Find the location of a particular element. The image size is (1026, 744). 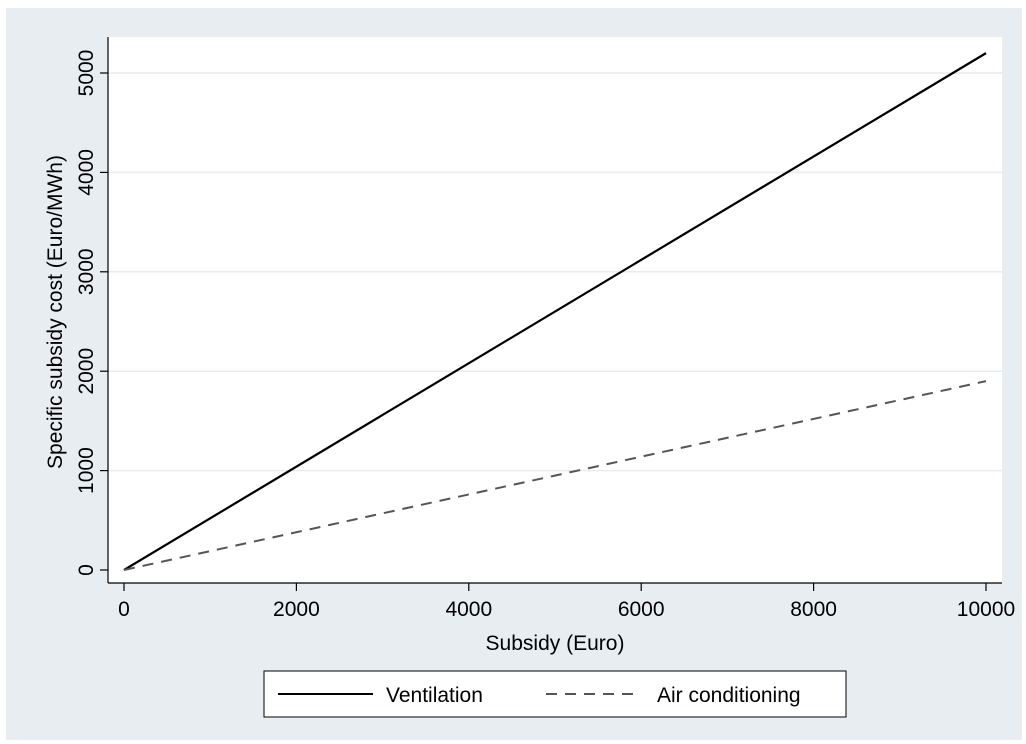

y-tick-label-5000: 5000 is located at coordinates (86, 73).